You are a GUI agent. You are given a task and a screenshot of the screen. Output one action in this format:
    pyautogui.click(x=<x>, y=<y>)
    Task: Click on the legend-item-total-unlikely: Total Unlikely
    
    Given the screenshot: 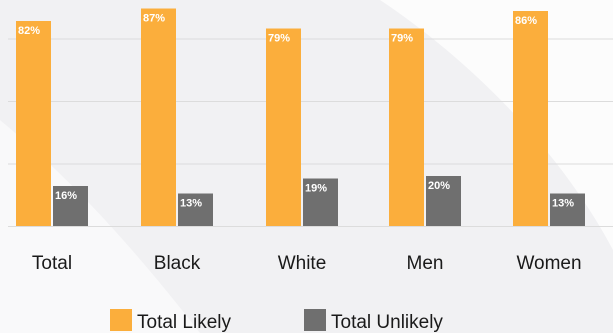 What is the action you would take?
    pyautogui.click(x=373, y=321)
    